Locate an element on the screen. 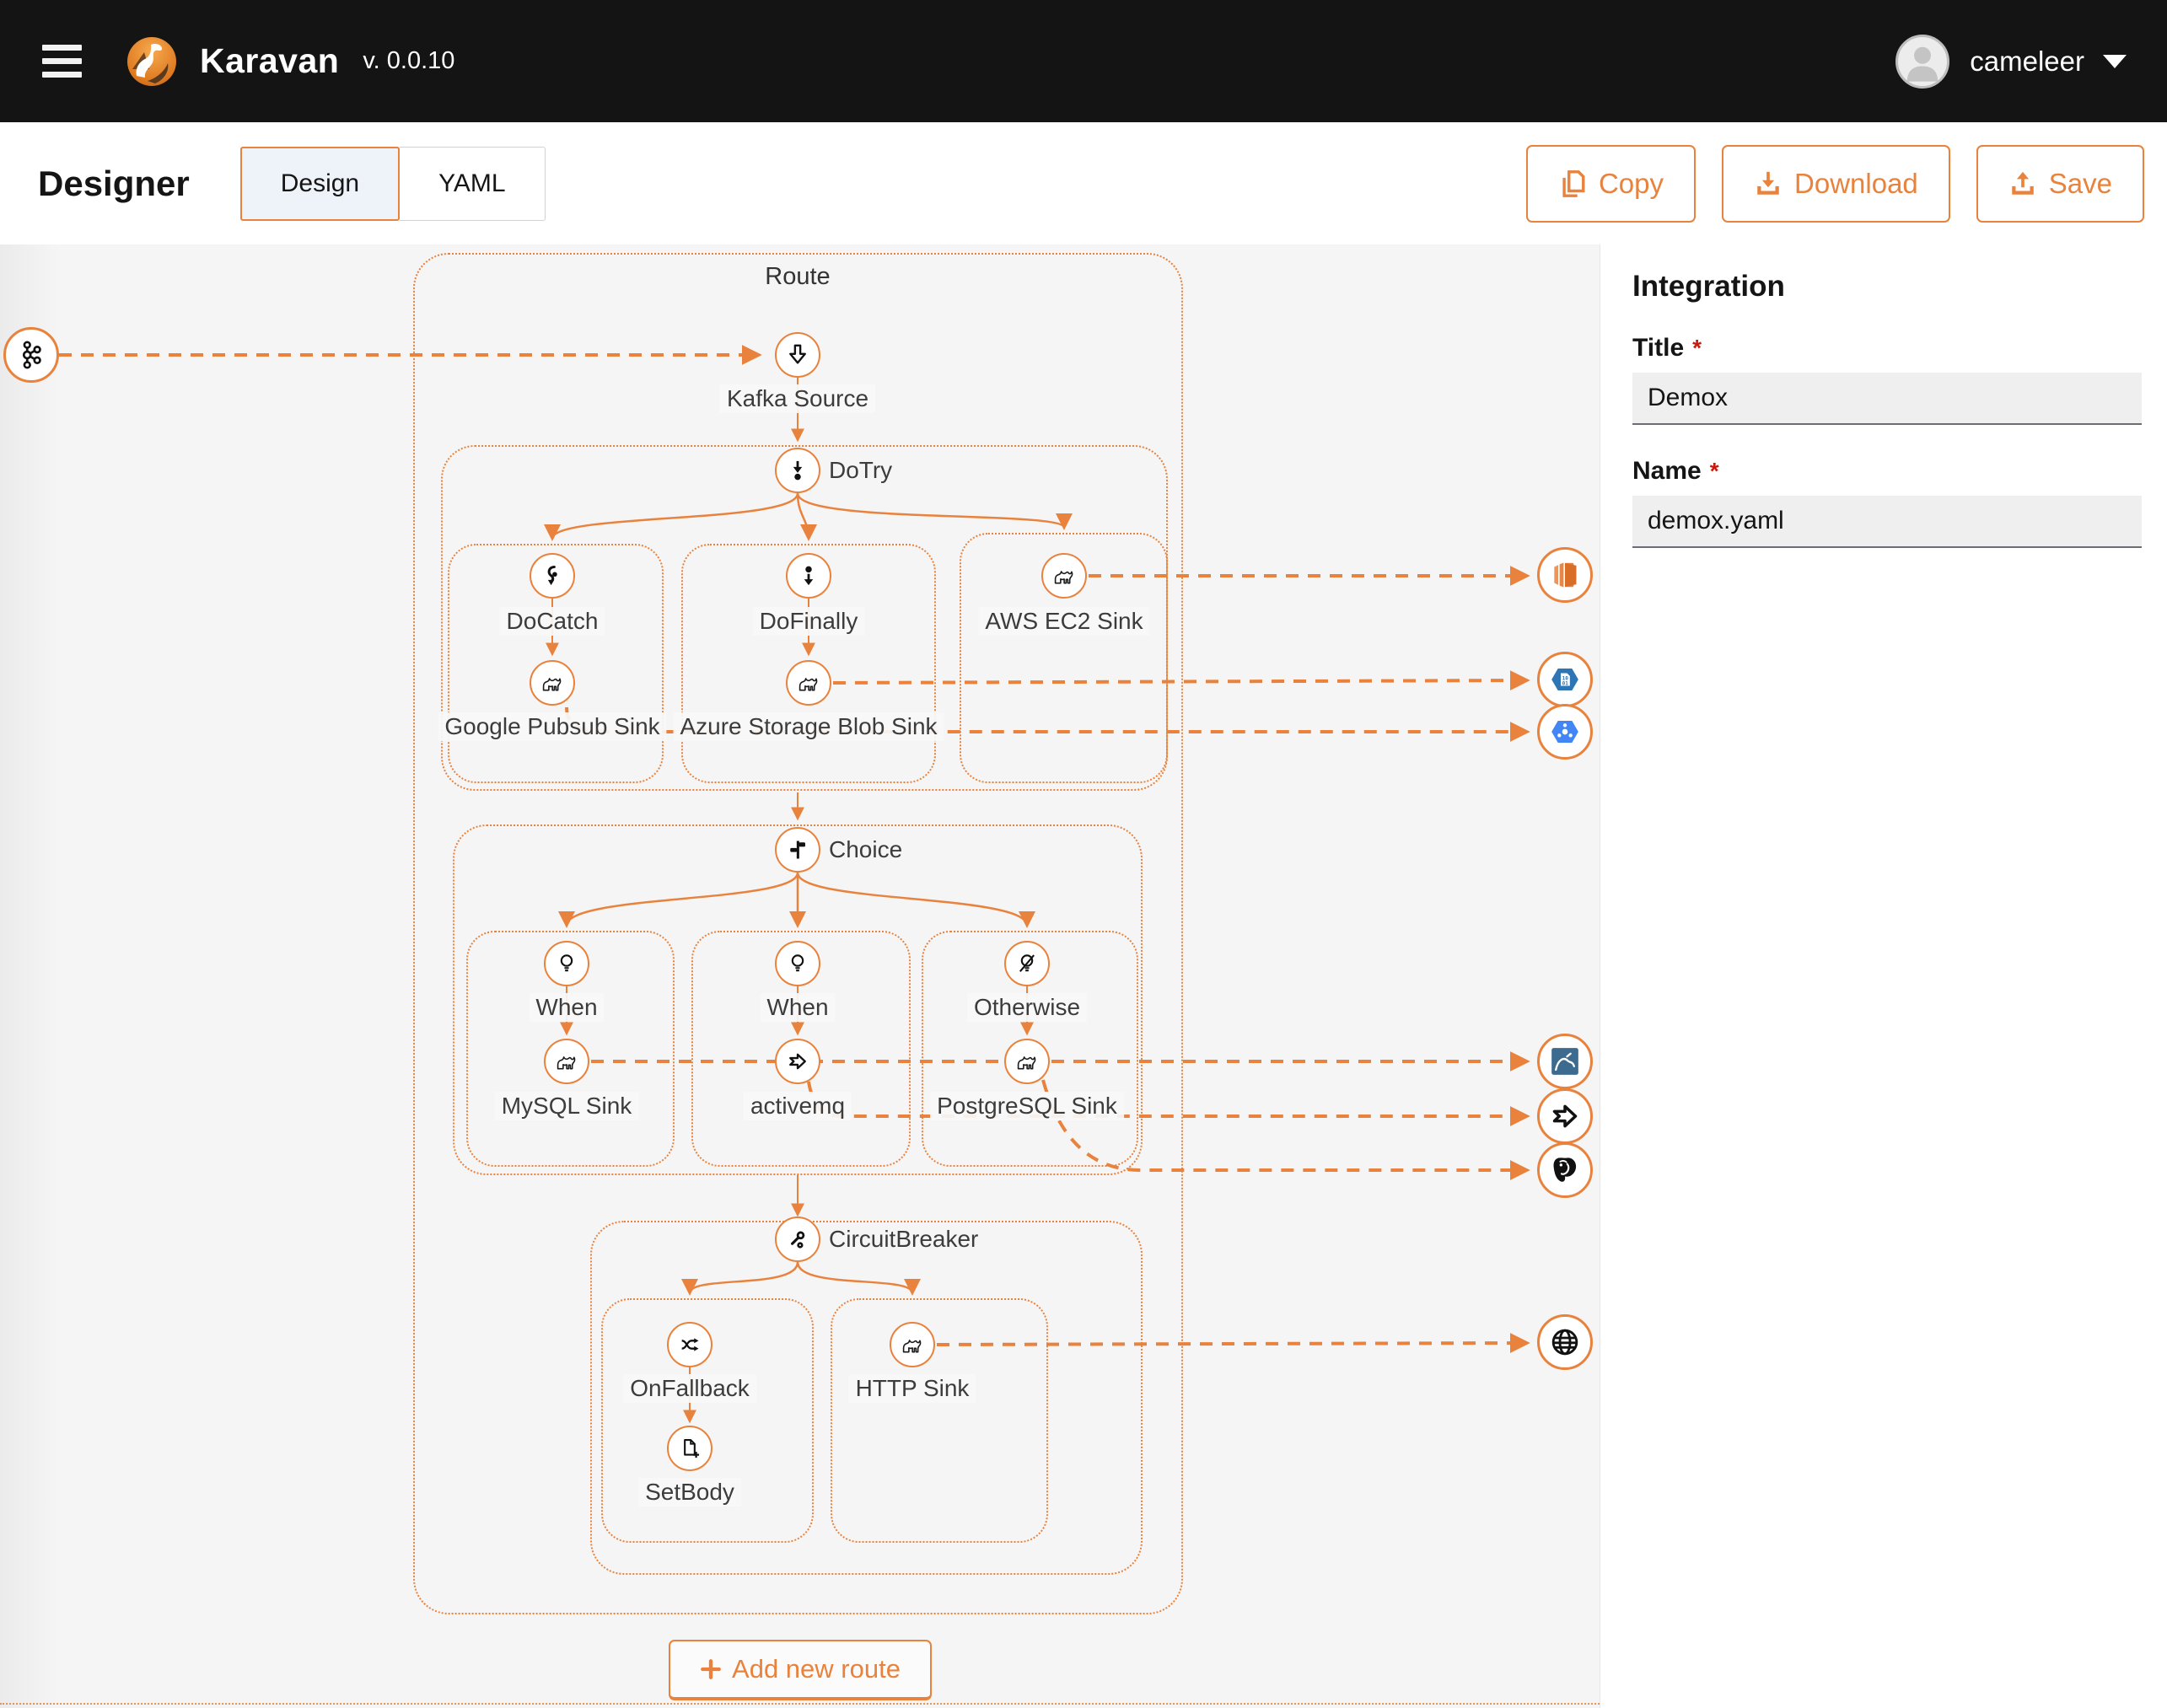  setbody-icon is located at coordinates (692, 1449).